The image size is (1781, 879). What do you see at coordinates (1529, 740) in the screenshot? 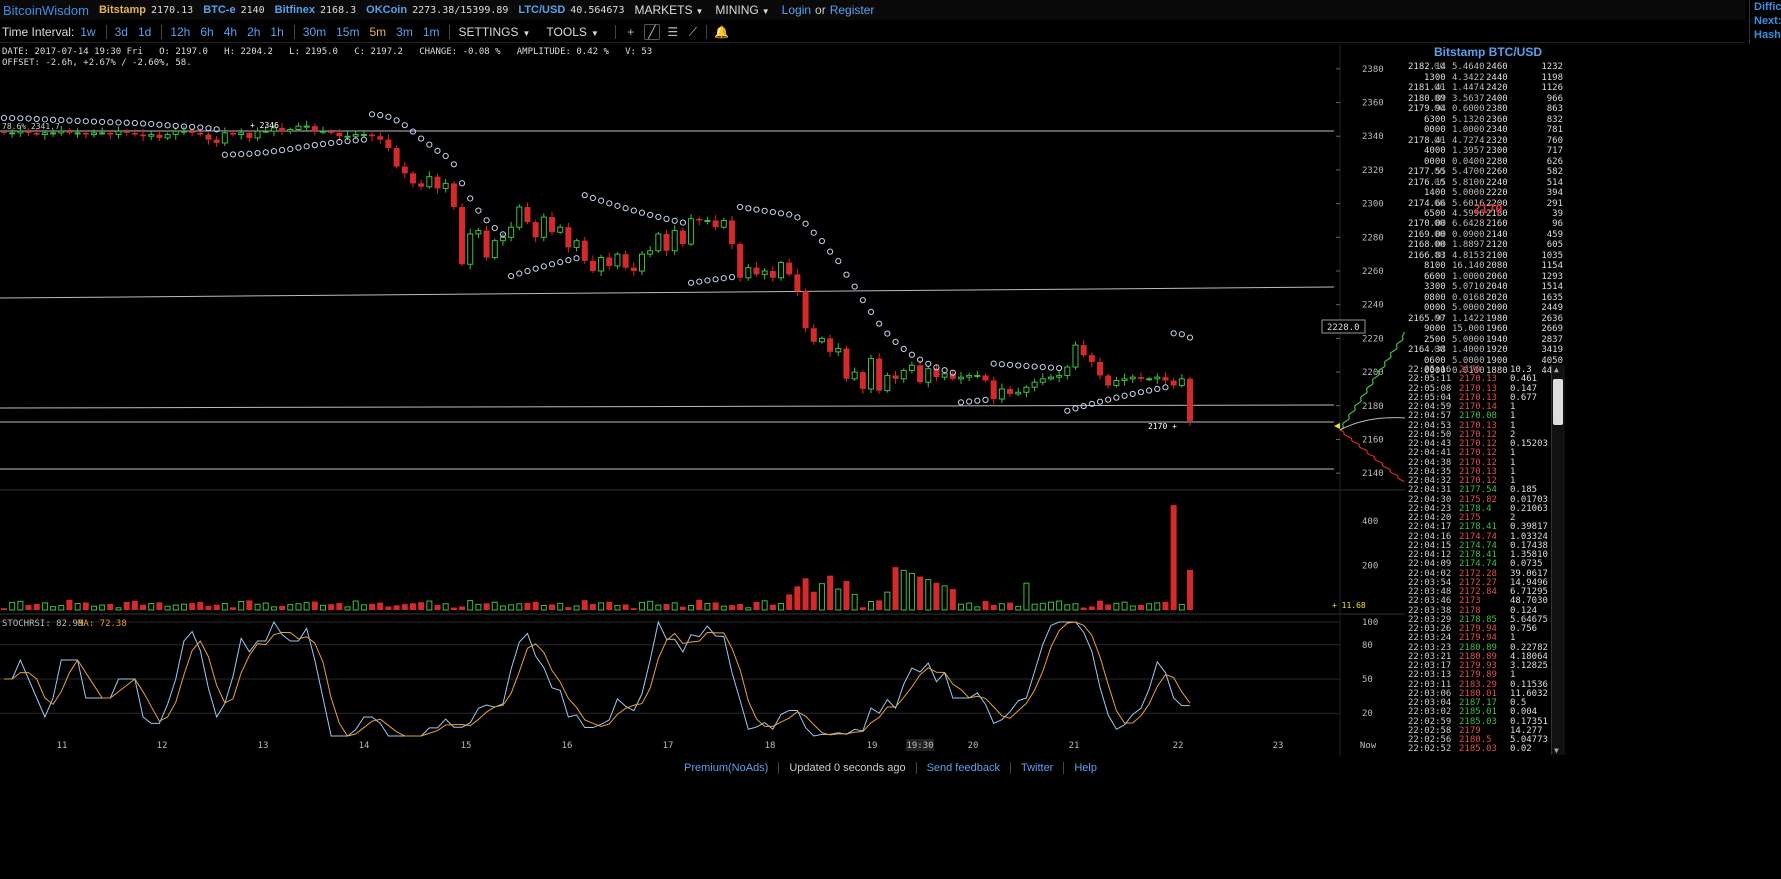
I see `trade-amount: 5.04773` at bounding box center [1529, 740].